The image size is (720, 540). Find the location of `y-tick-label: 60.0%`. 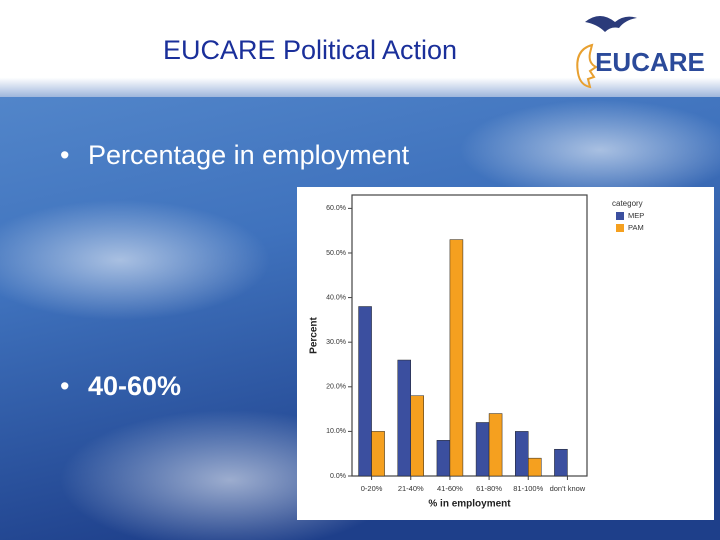

y-tick-label: 60.0% is located at coordinates (336, 208).